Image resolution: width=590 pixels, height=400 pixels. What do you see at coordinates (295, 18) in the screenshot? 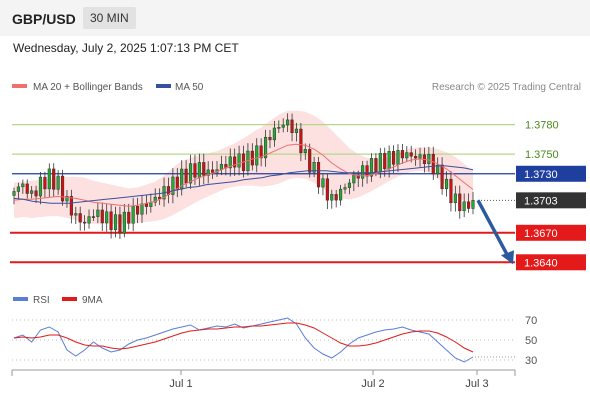
I see `chart-header: GBP/USD 30 MIN` at bounding box center [295, 18].